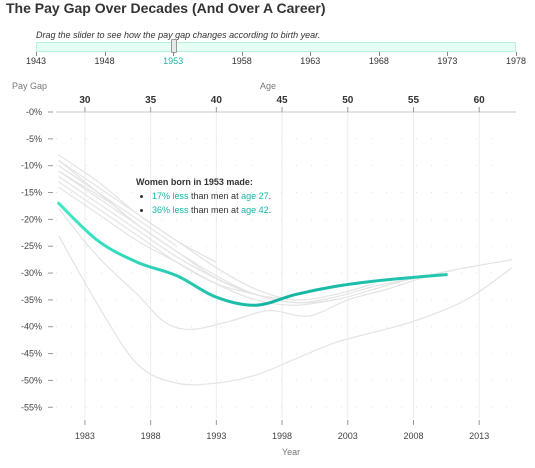  What do you see at coordinates (413, 436) in the screenshot?
I see `x-tick-label-2008: 2008` at bounding box center [413, 436].